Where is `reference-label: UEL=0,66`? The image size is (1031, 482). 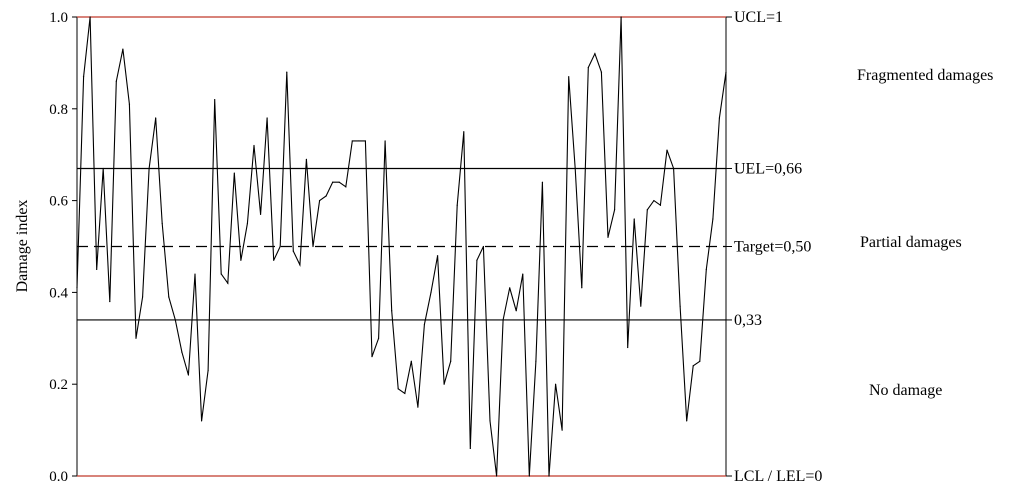 reference-label: UEL=0,66 is located at coordinates (768, 168).